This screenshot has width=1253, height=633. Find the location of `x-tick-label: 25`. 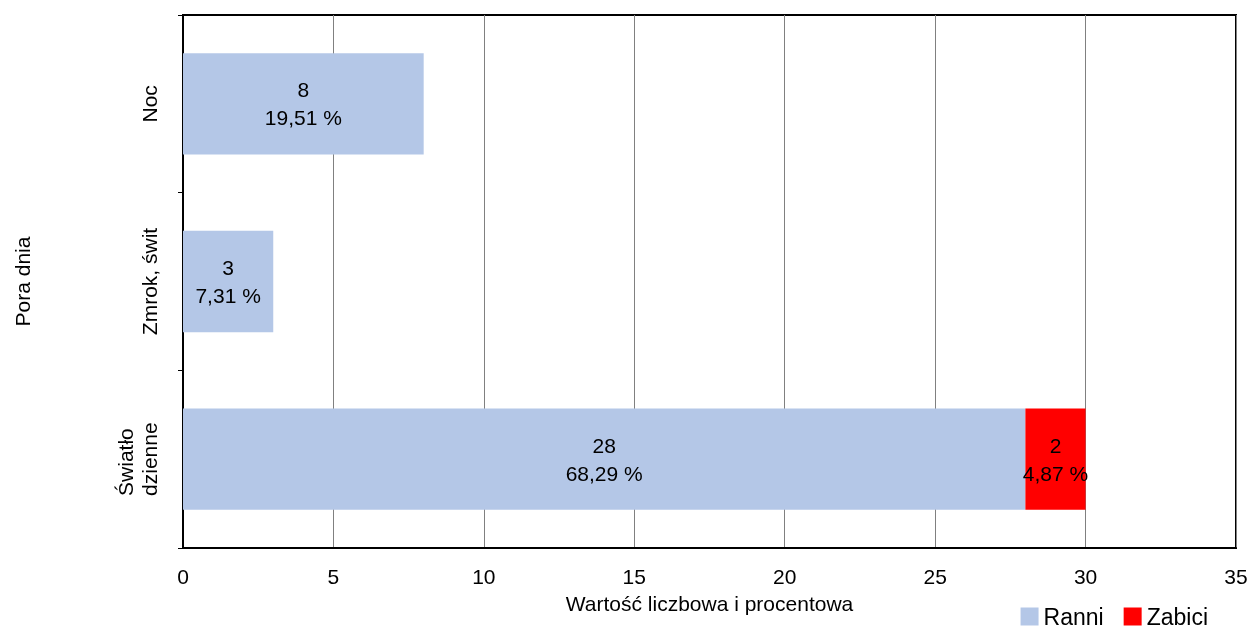

x-tick-label: 25 is located at coordinates (935, 576).